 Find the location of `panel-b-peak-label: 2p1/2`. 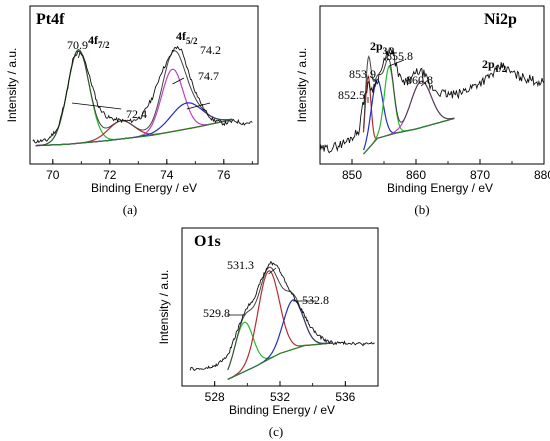

panel-b-peak-label: 2p1/2 is located at coordinates (494, 65).